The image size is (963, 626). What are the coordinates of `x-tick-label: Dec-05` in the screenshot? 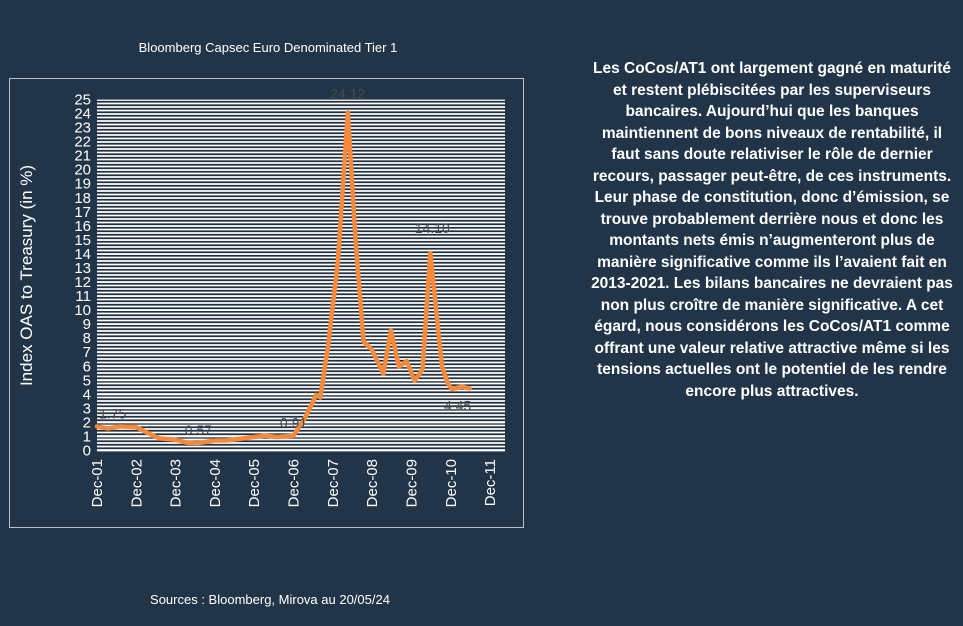 It's located at (254, 483).